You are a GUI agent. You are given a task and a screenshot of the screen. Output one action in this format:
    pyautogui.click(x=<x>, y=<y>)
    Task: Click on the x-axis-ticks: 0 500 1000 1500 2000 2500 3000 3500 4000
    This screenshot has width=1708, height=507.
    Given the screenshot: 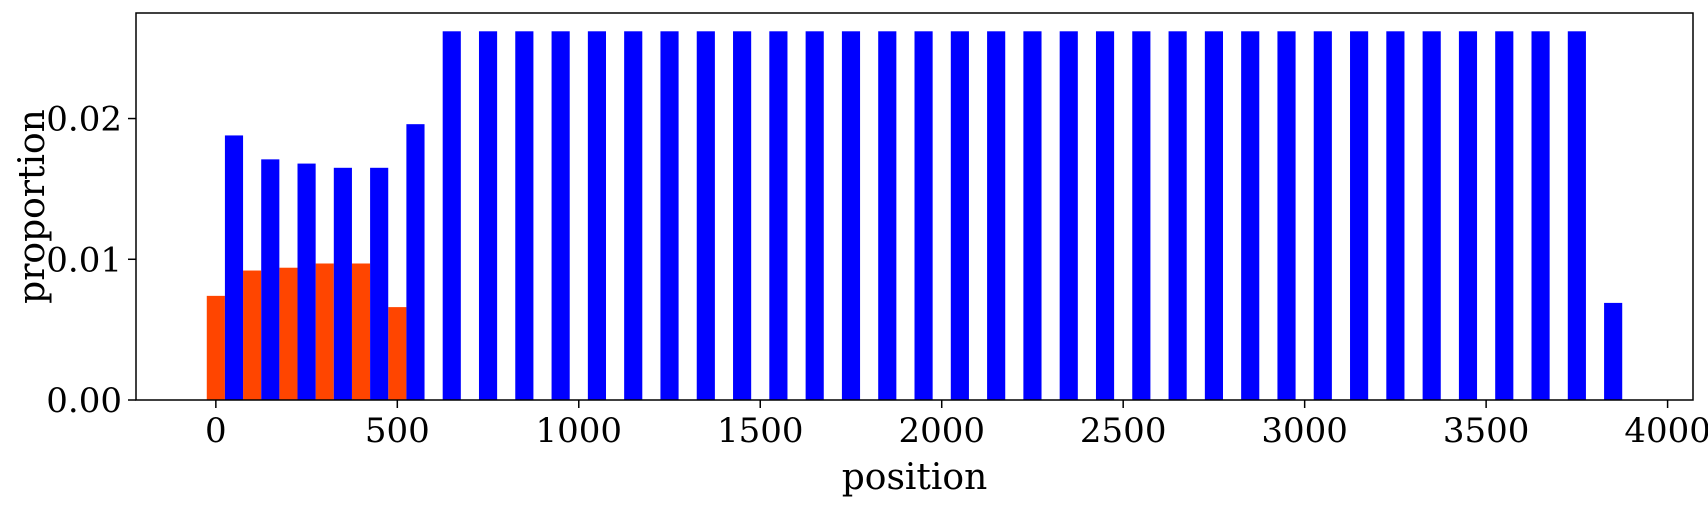 What is the action you would take?
    pyautogui.click(x=956, y=425)
    